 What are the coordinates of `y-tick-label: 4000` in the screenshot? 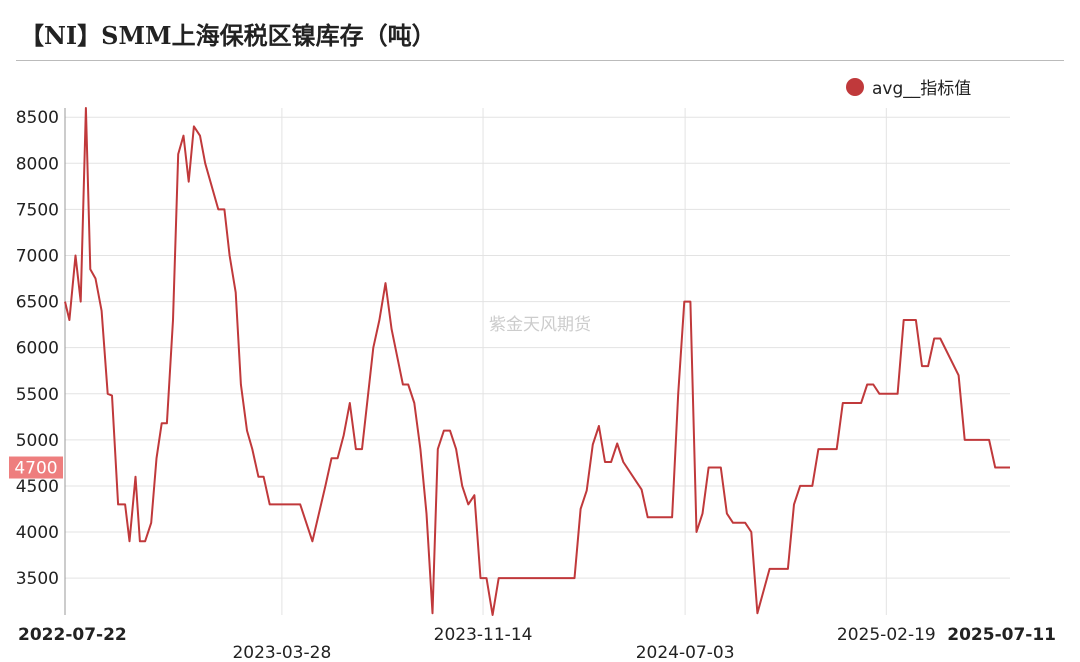 It's located at (37, 533).